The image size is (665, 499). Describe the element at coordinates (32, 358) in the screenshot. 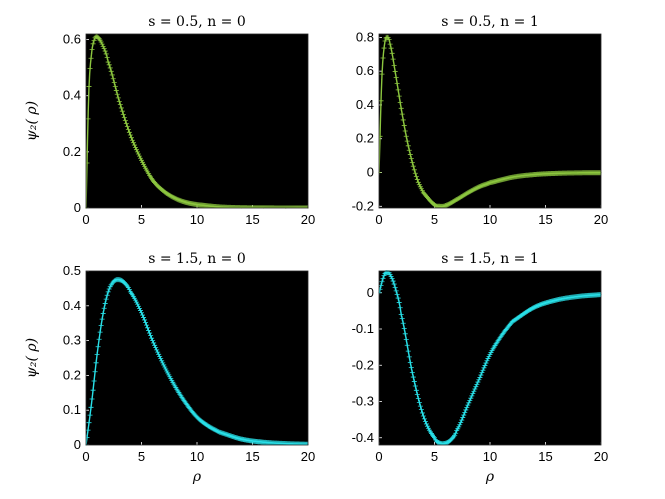

I see `y-axis-label: ψ₂( ρ)` at that location.